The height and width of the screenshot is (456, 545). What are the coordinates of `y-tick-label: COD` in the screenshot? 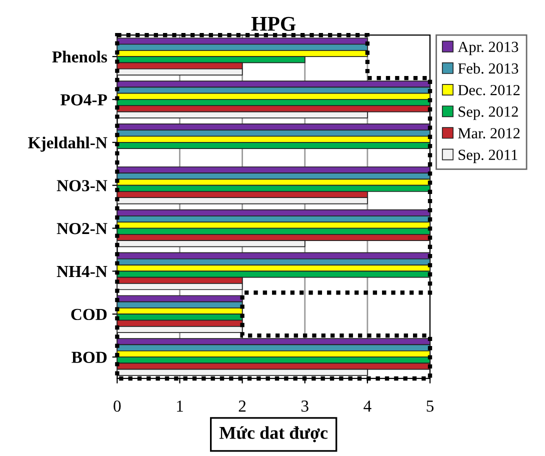 It's located at (89, 314).